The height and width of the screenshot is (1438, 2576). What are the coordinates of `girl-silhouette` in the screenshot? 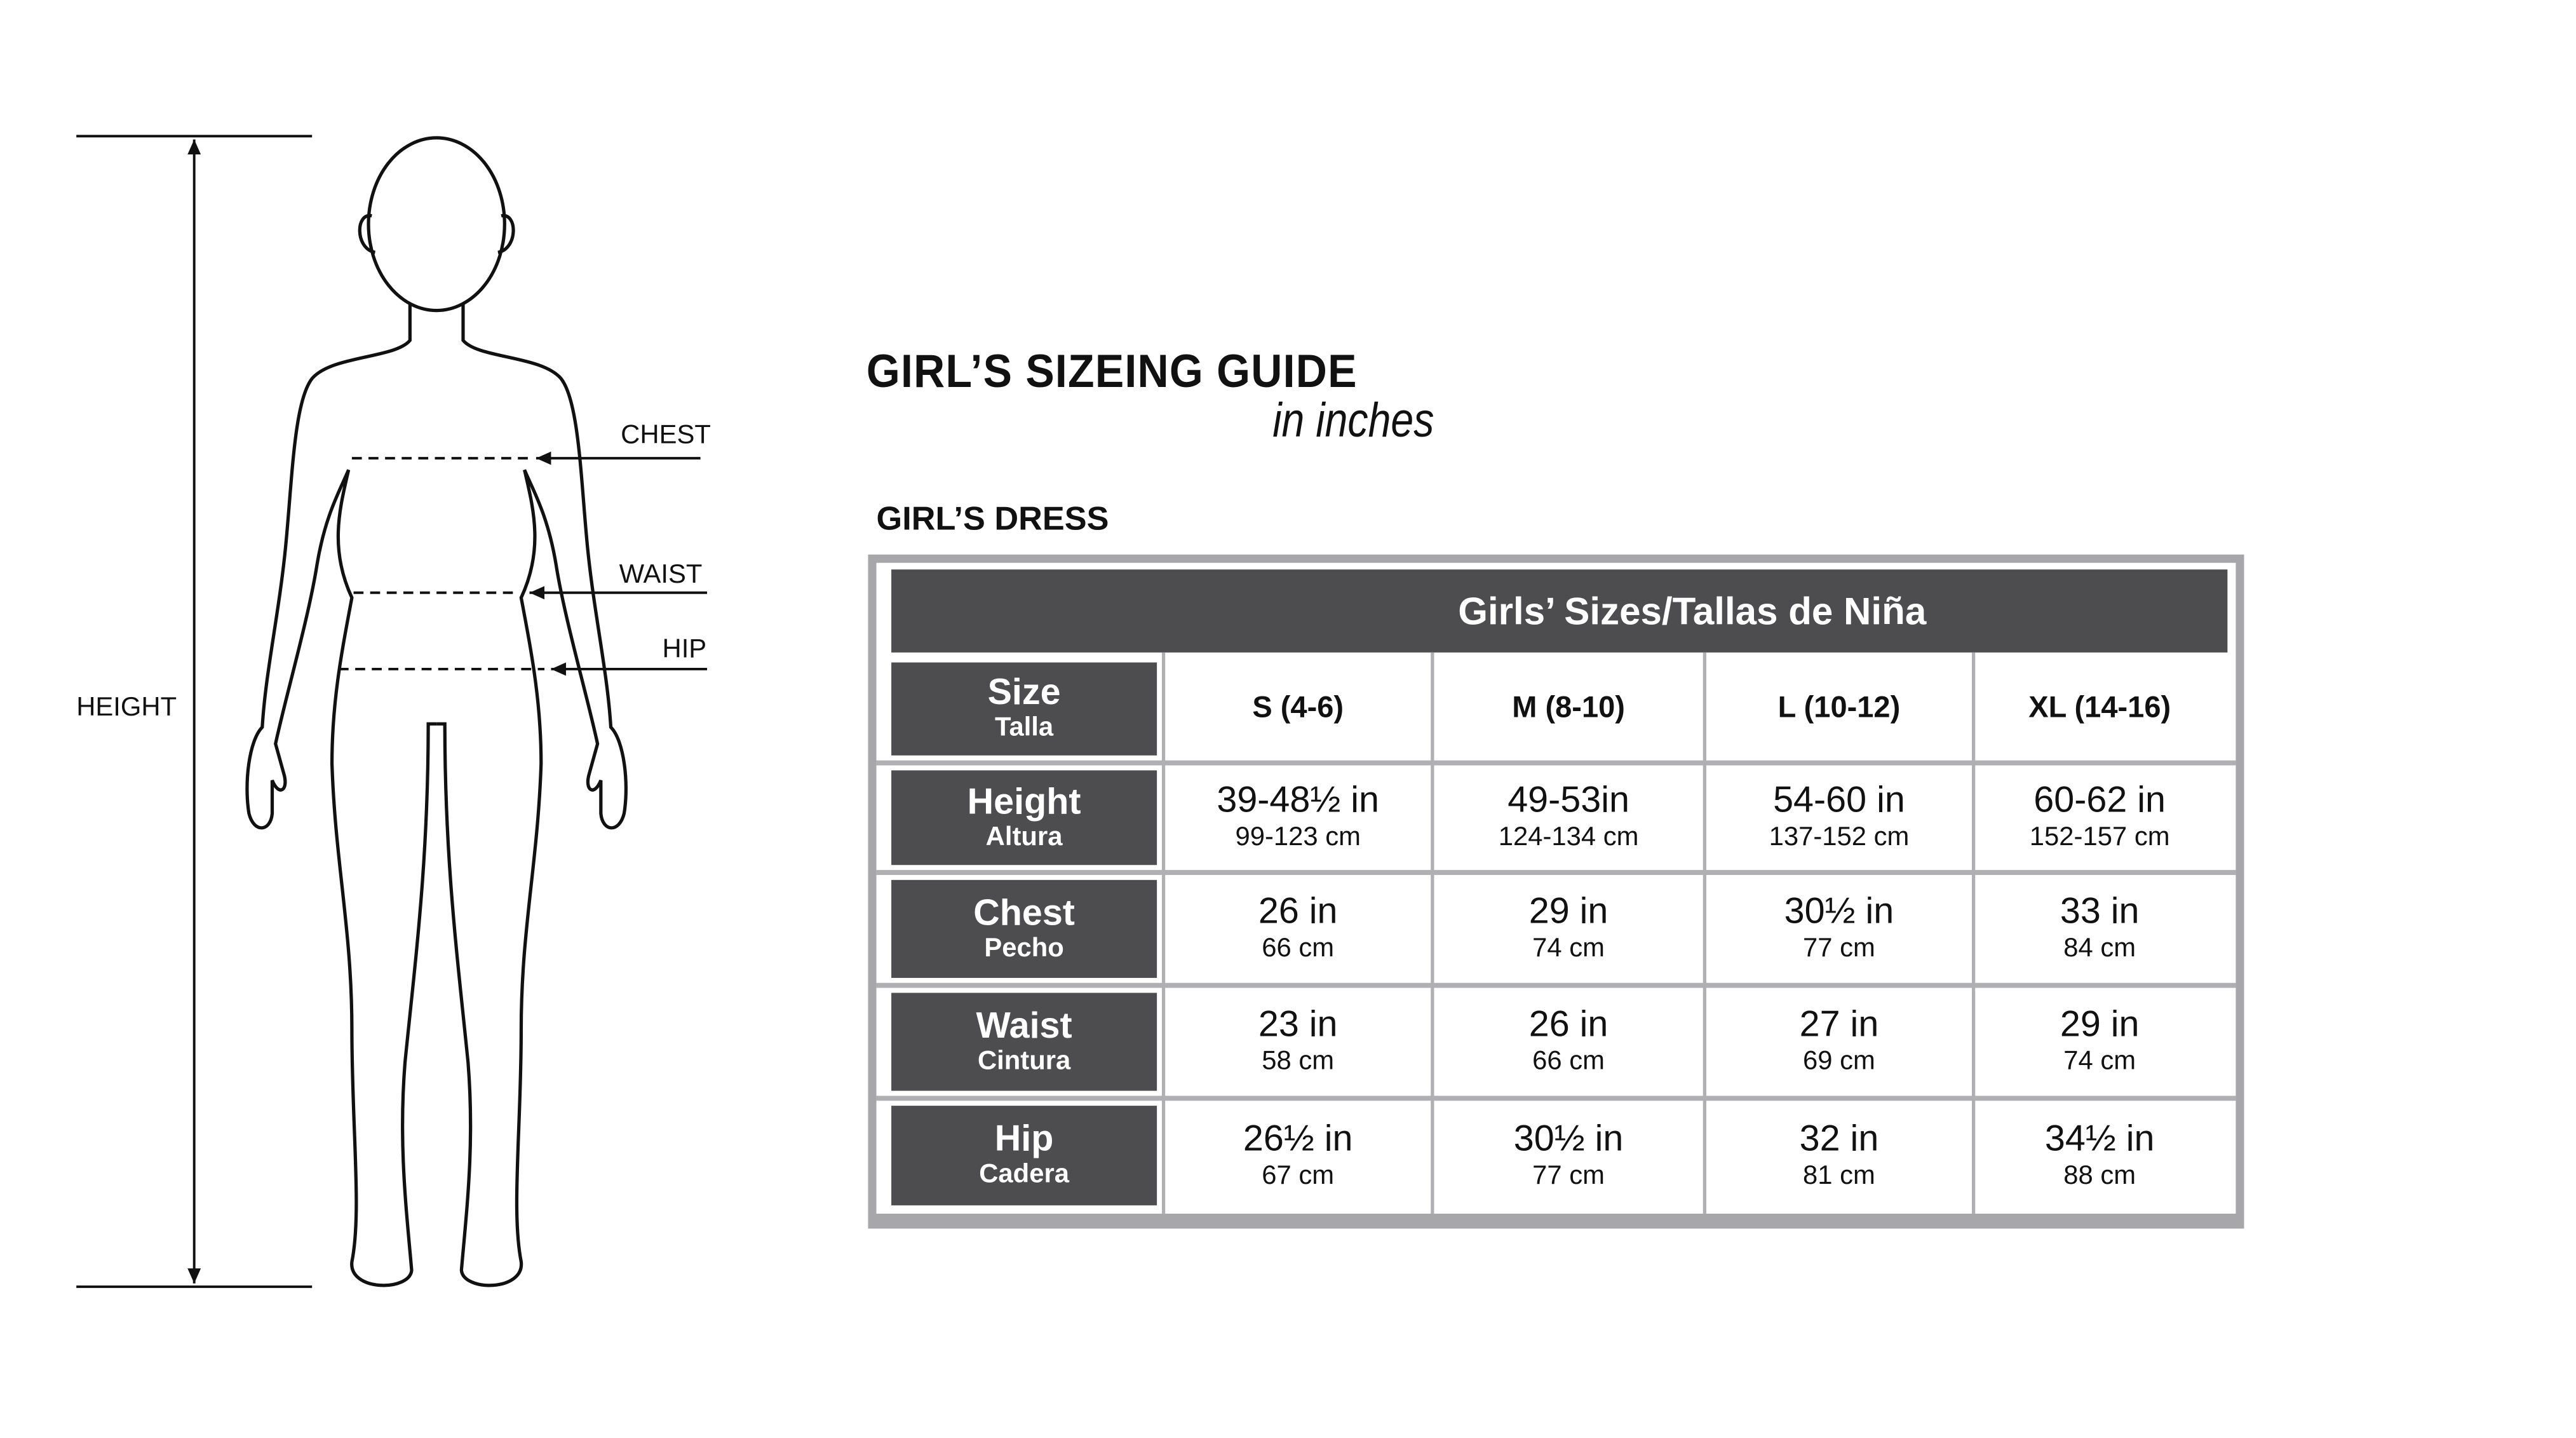 It's located at (436, 710).